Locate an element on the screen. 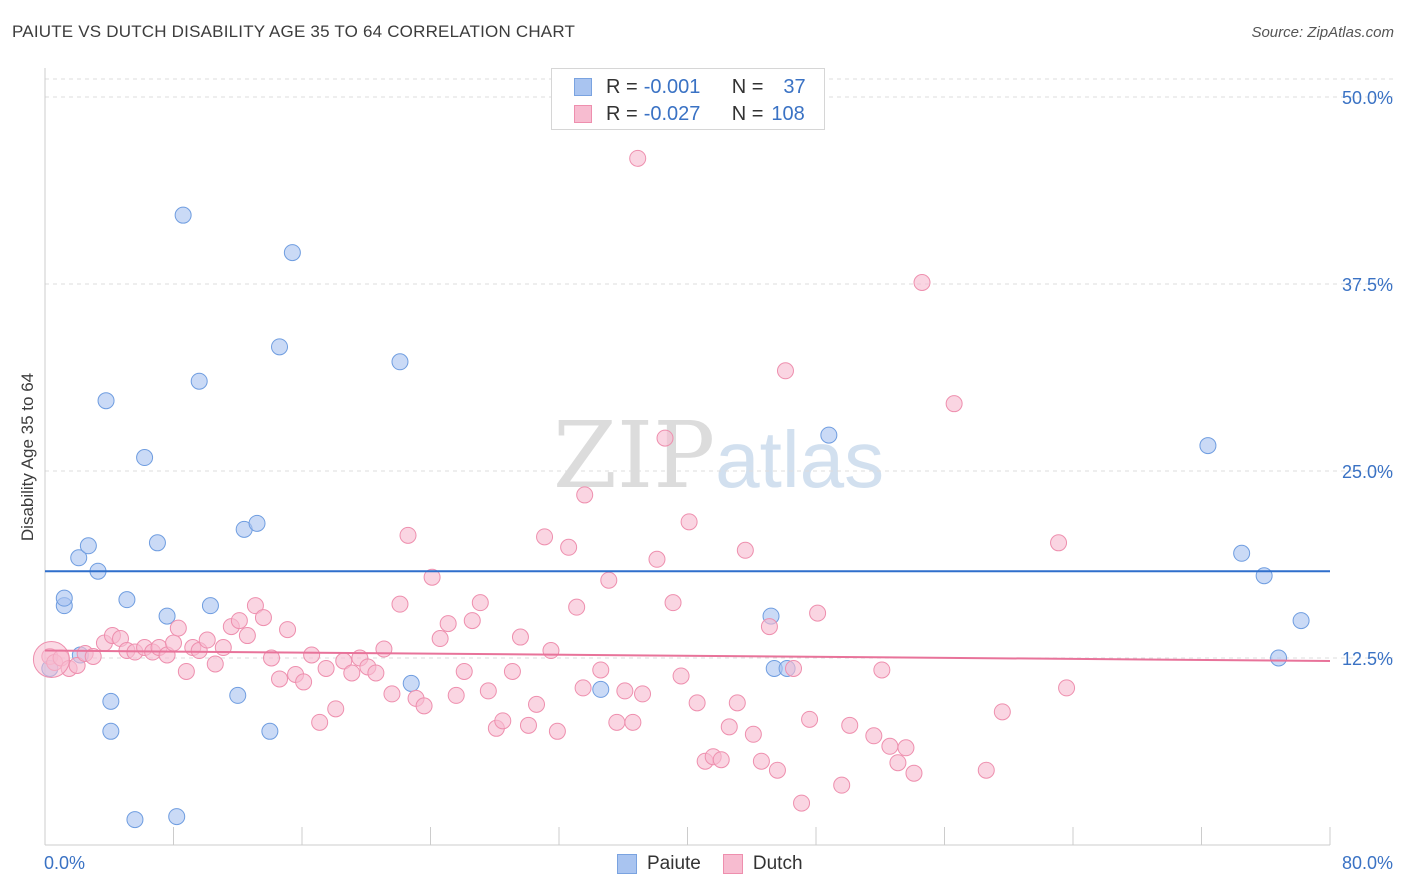 This screenshot has width=1406, height=892. correlation-legend: R = -0.001 N = 37 R = -0.027 N = 108 is located at coordinates (688, 99).